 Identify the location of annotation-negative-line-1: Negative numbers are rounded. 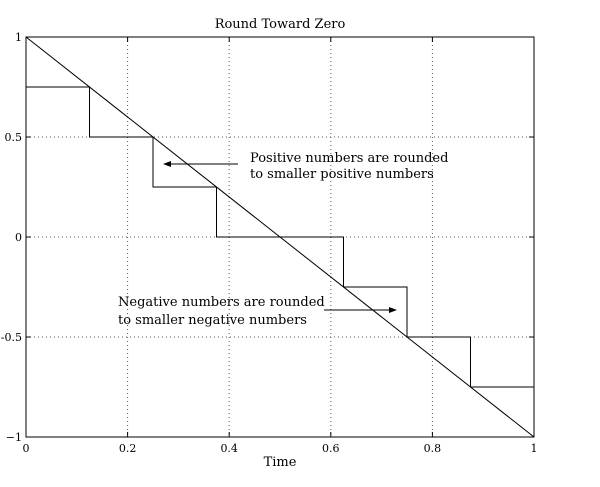
(221, 302).